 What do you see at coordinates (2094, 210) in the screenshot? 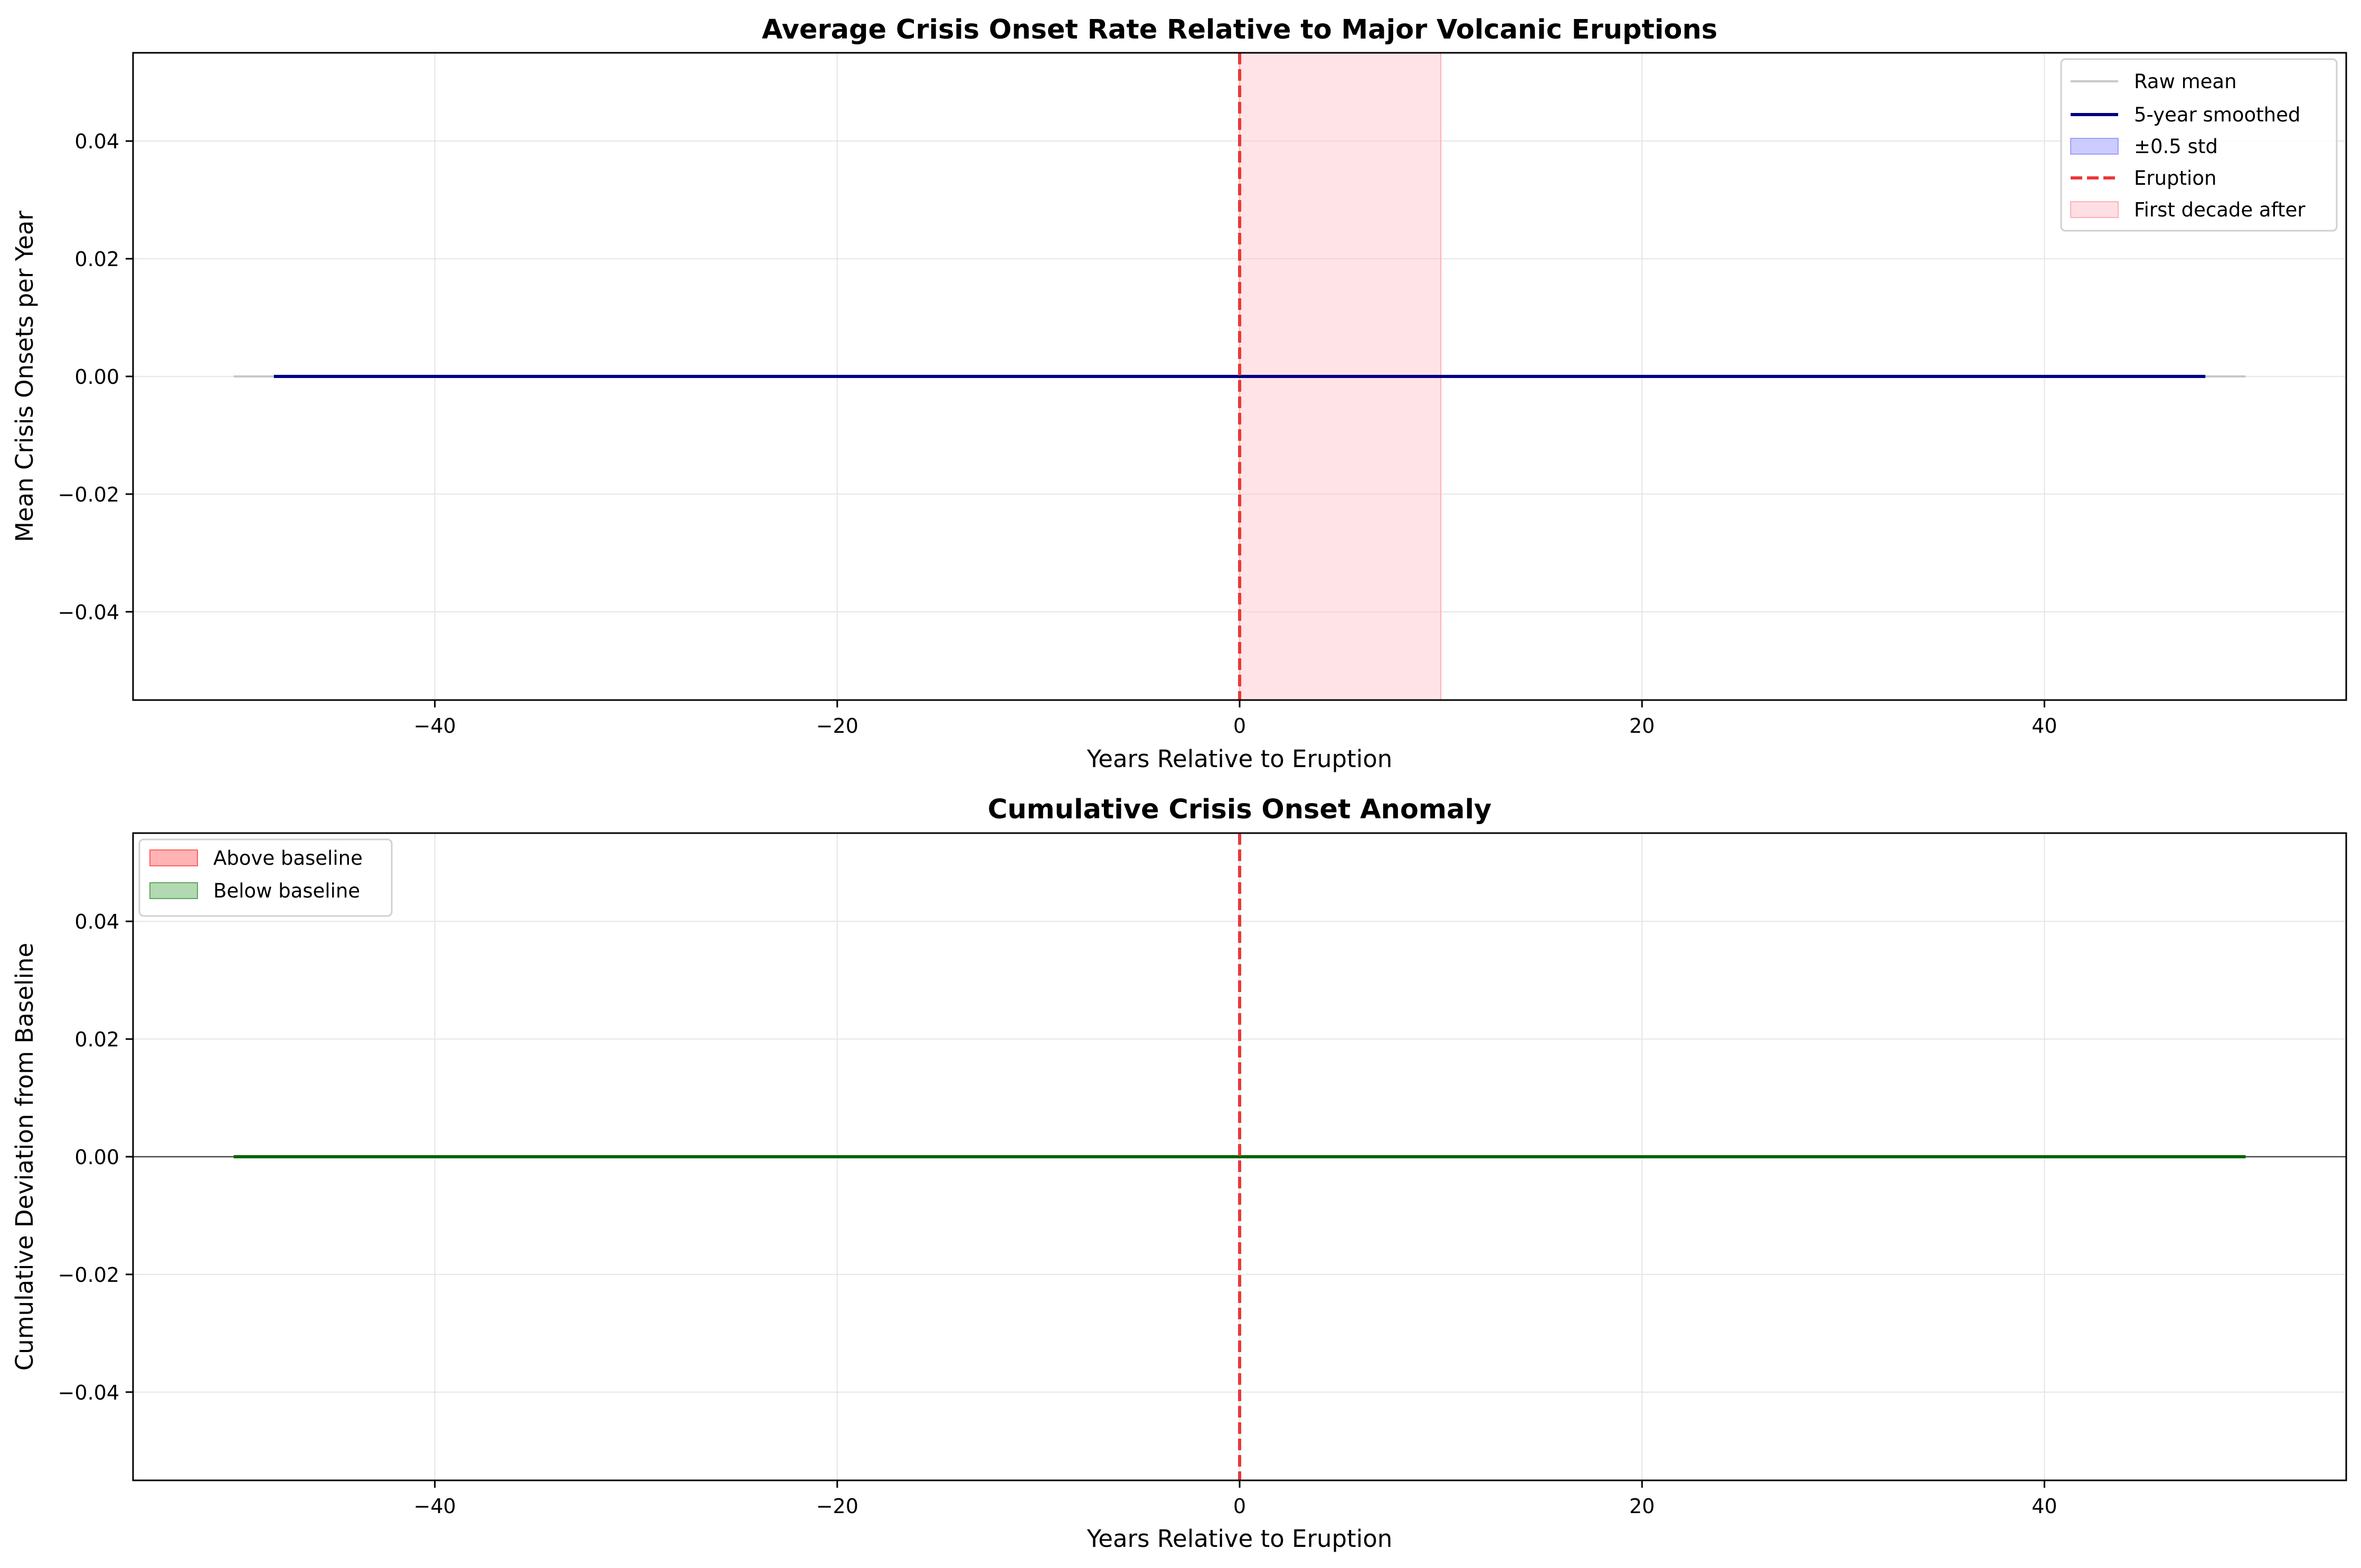
I see `legend-swatch-first-decade` at bounding box center [2094, 210].